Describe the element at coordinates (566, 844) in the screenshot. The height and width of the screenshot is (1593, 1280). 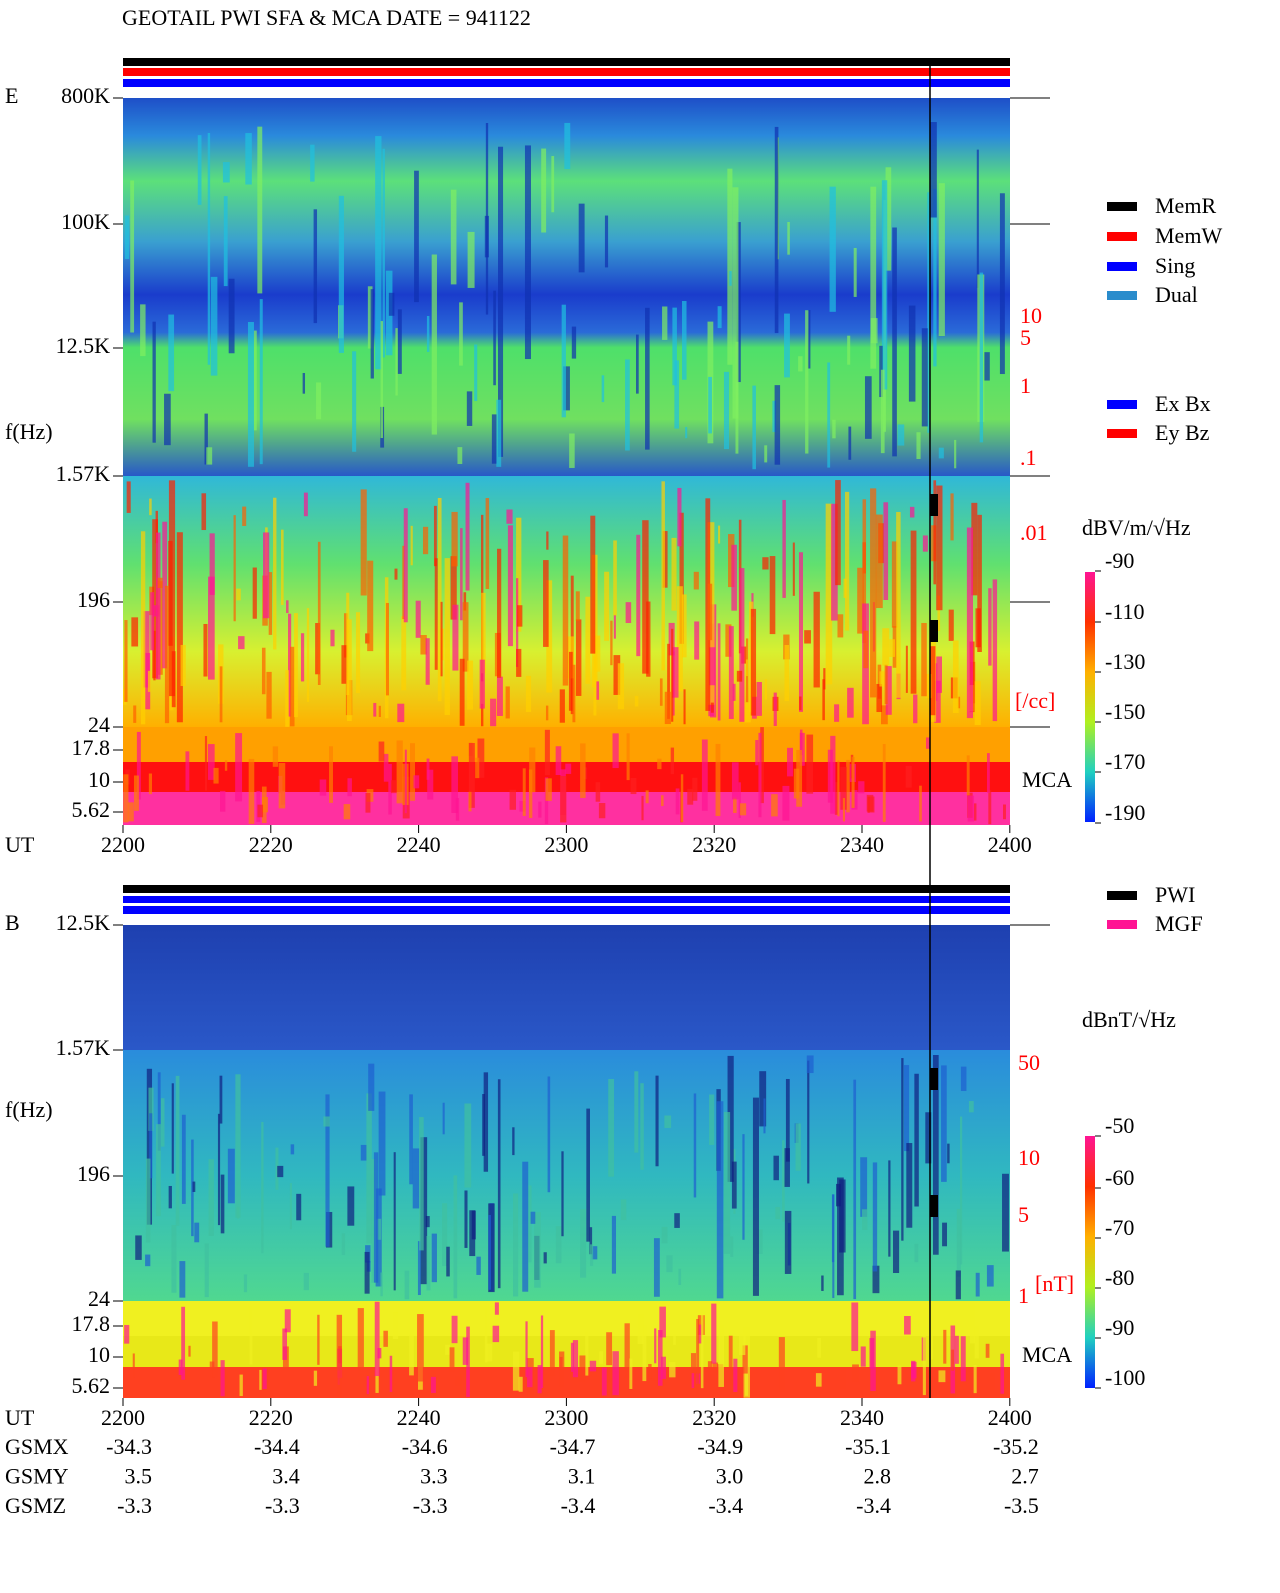
I see `ut-tick: 2300` at that location.